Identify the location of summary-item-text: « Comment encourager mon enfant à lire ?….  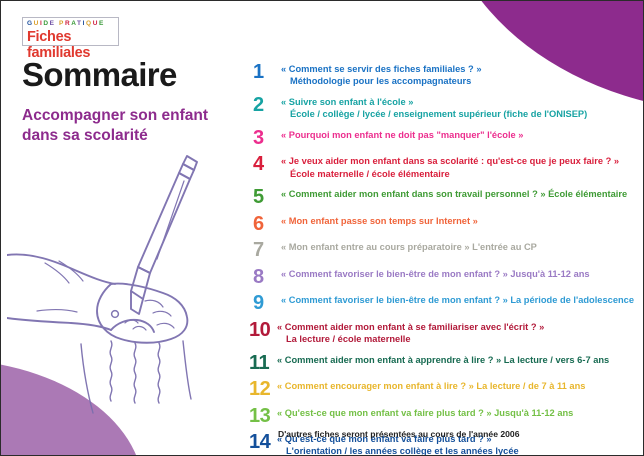
(458, 386).